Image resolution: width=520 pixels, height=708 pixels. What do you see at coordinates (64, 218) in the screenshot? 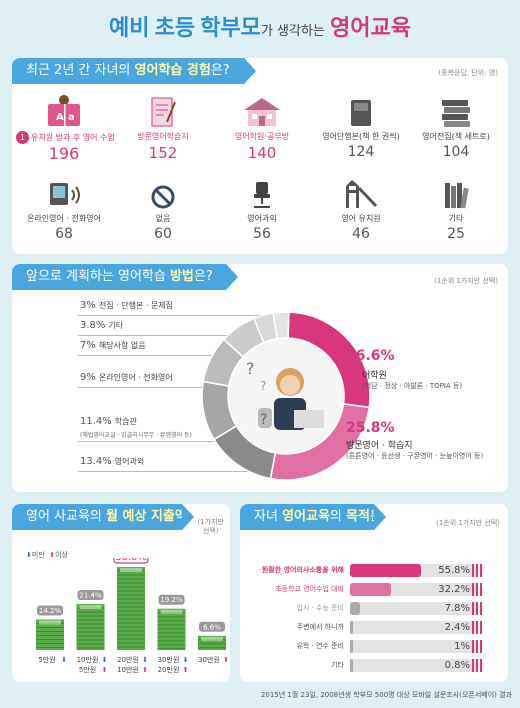
I see `item-label: 온라인영어 · 전화영어` at bounding box center [64, 218].